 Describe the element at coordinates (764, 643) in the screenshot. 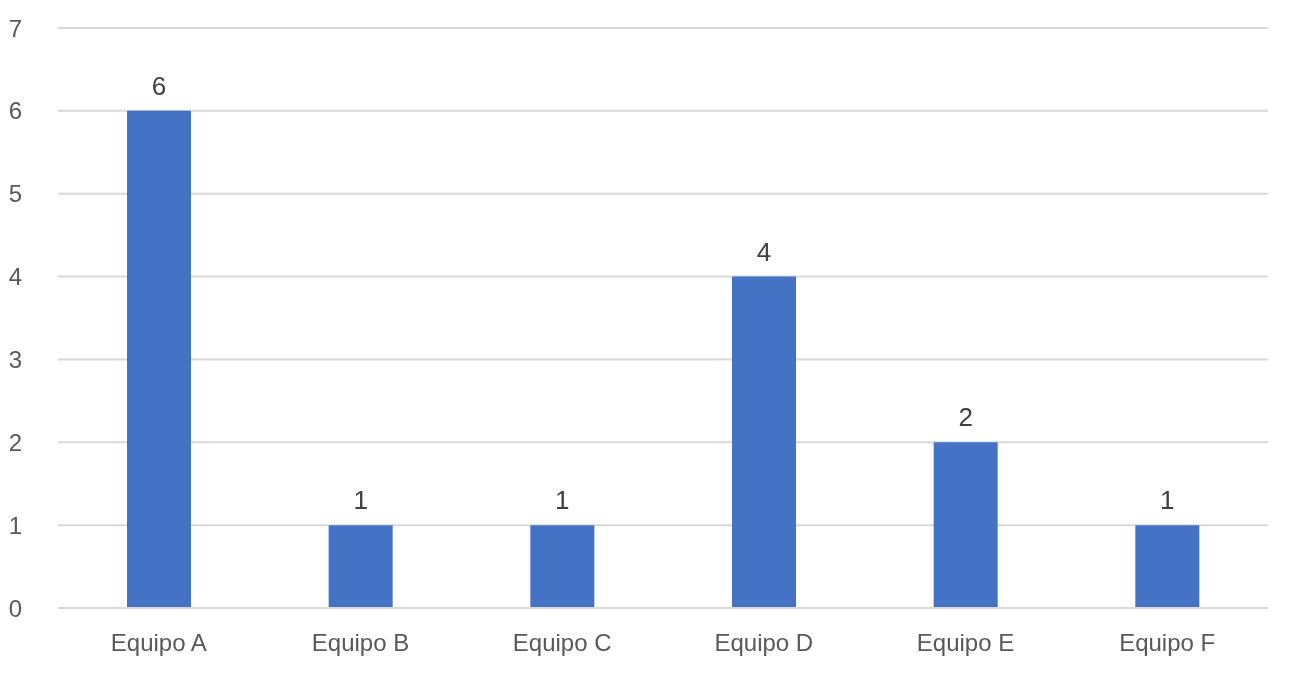

I see `x-tick-label: Equipo D` at that location.